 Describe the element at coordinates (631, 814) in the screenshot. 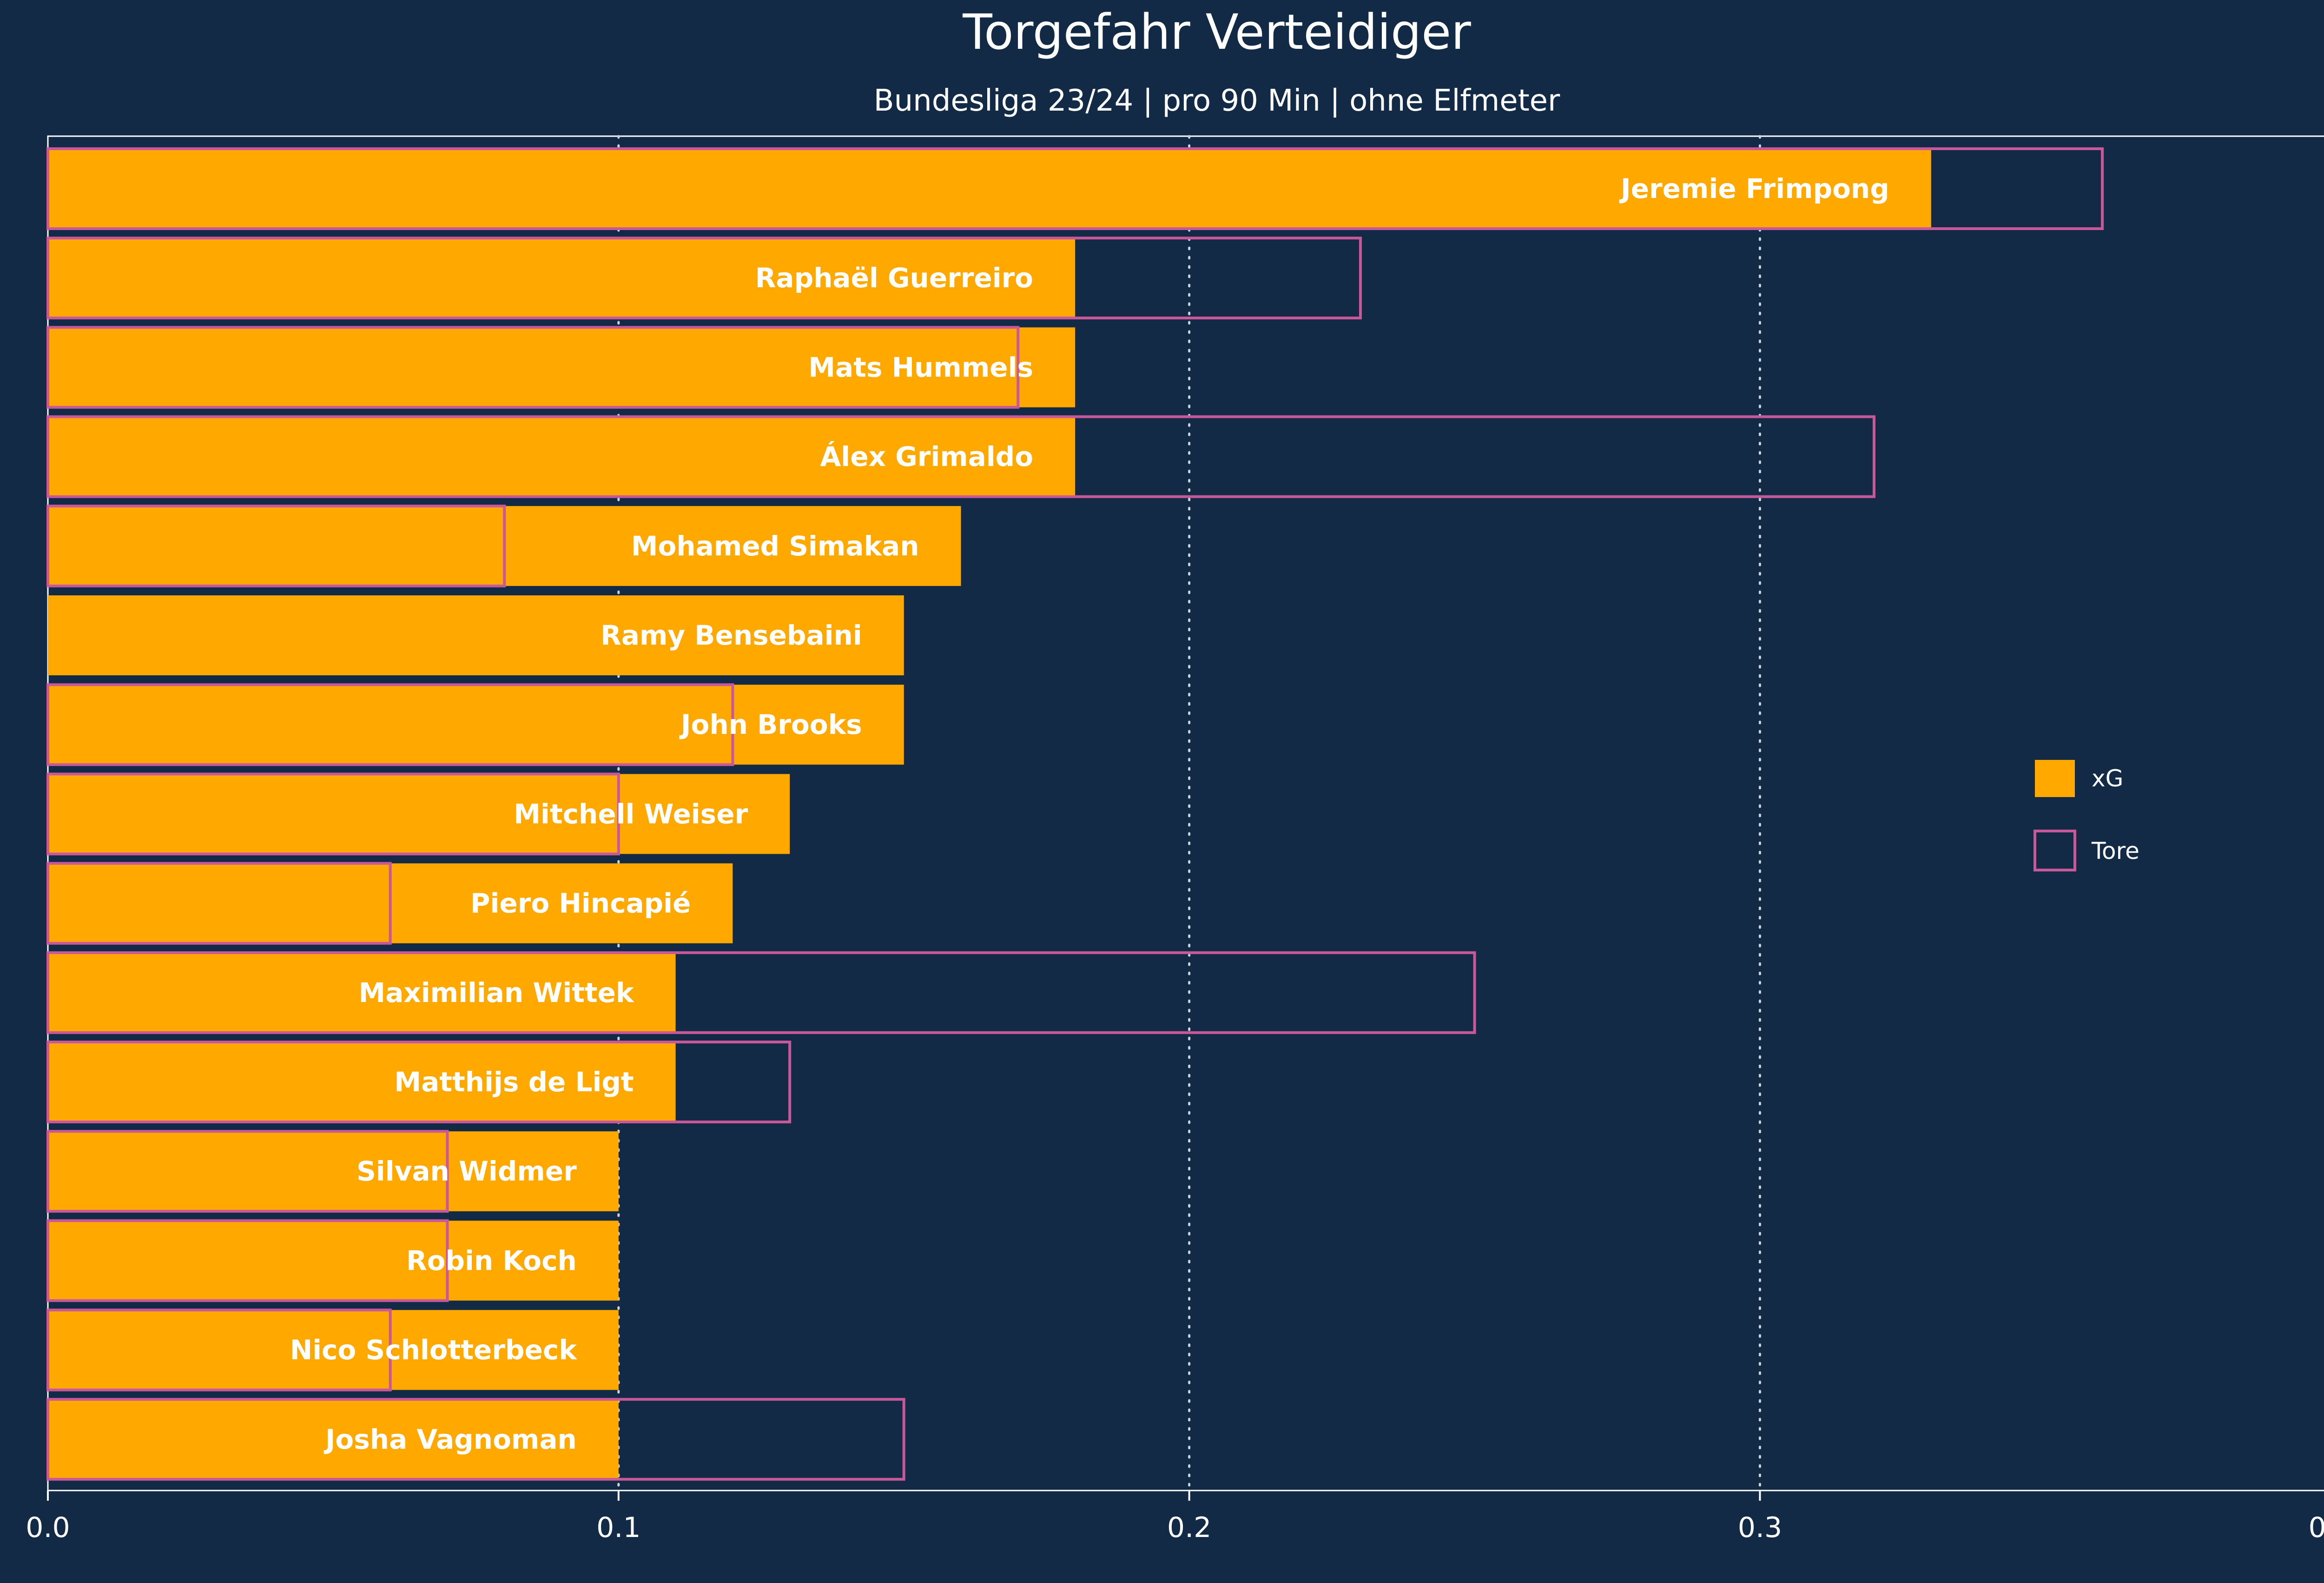

I see `player-label: Mitchell Weiser` at that location.